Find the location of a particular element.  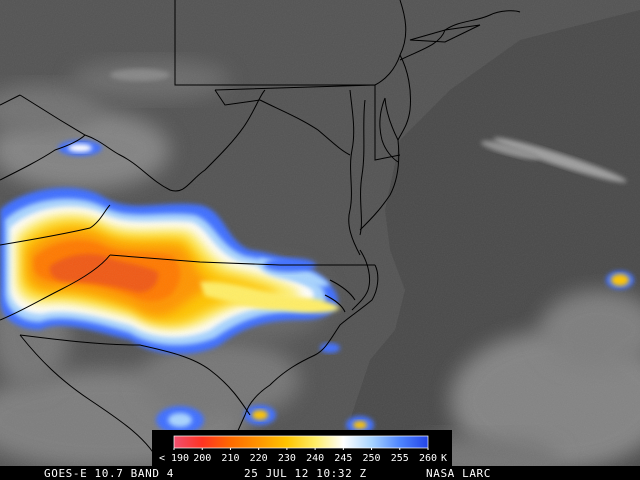

colorbar-tick-labels: < 190 200 210 220 230 240 245 250 255 260 K is located at coordinates (303, 458).